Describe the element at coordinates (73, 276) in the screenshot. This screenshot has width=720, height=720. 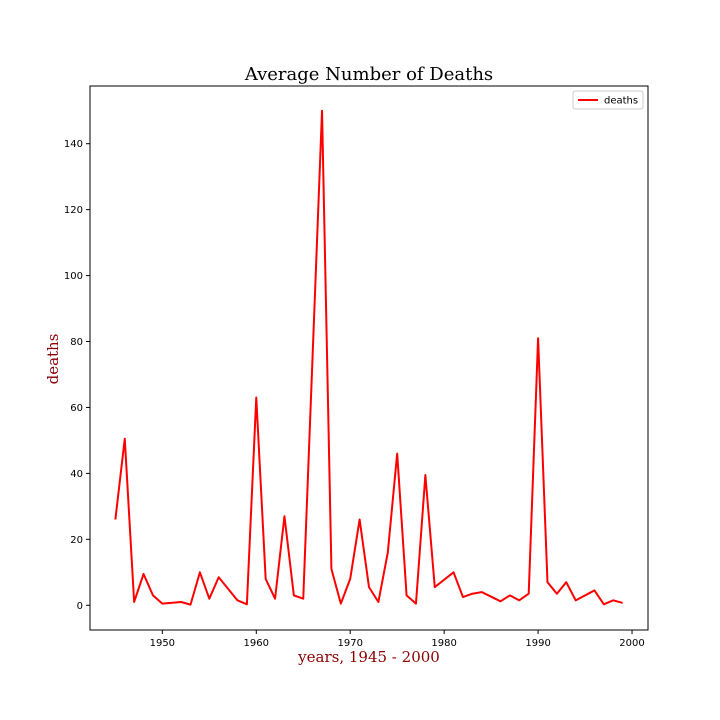
I see `y-tick-label: 100` at that location.